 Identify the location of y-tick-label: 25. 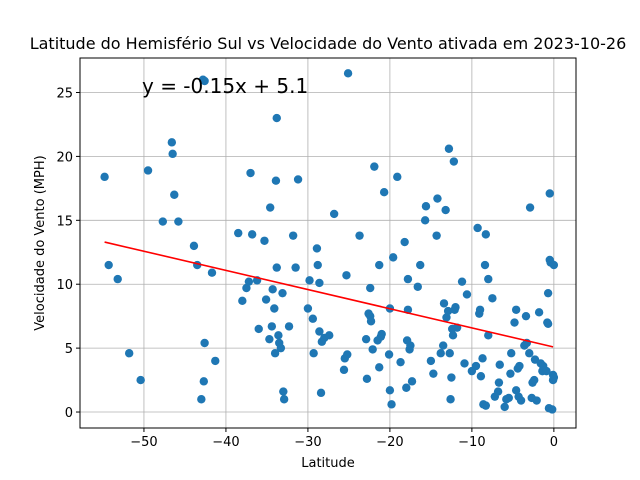
(64, 94).